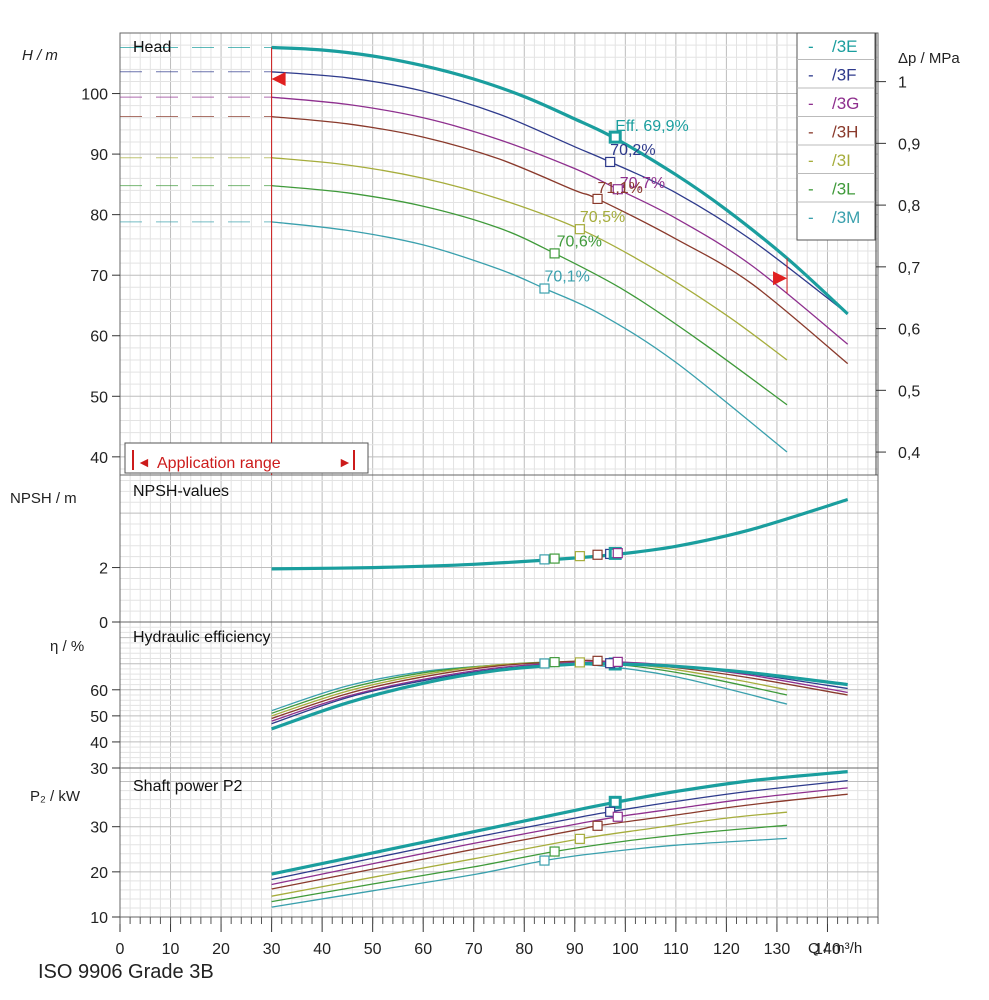 The width and height of the screenshot is (989, 1000). What do you see at coordinates (152, 47) in the screenshot?
I see `head-panel-title: Head` at bounding box center [152, 47].